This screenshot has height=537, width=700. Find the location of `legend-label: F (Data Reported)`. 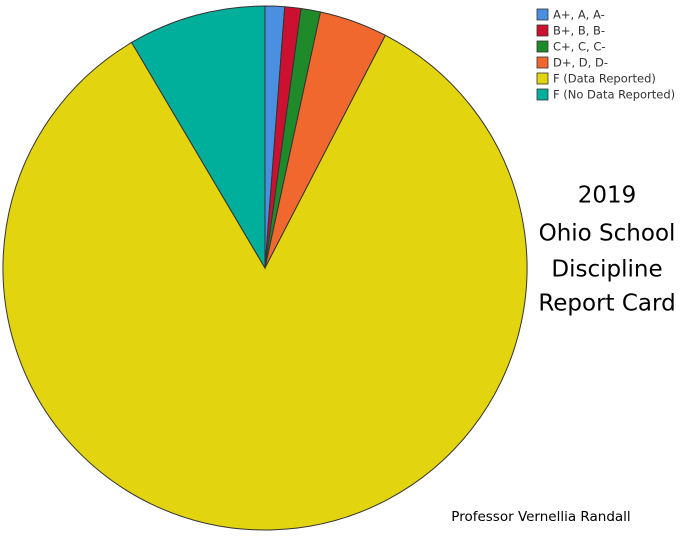

legend-label: F (Data Reported) is located at coordinates (604, 79).